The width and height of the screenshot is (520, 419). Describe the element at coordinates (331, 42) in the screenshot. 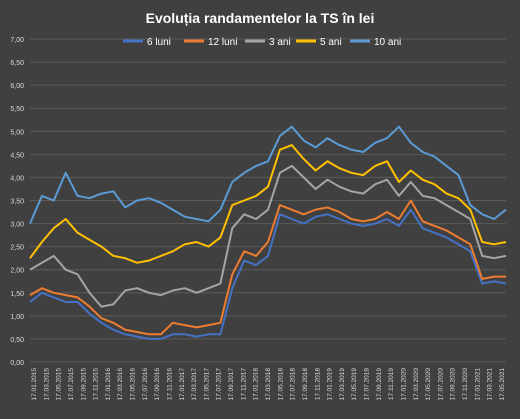

I see `legend-label: 5 ani` at that location.